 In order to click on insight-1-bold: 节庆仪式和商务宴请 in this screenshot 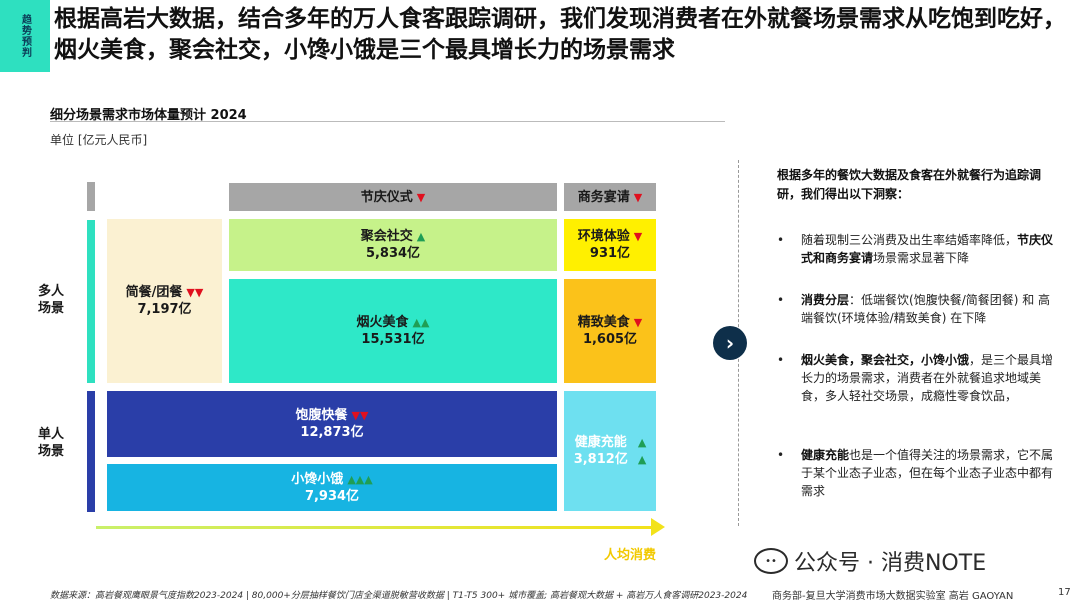, I will do `click(927, 249)`.